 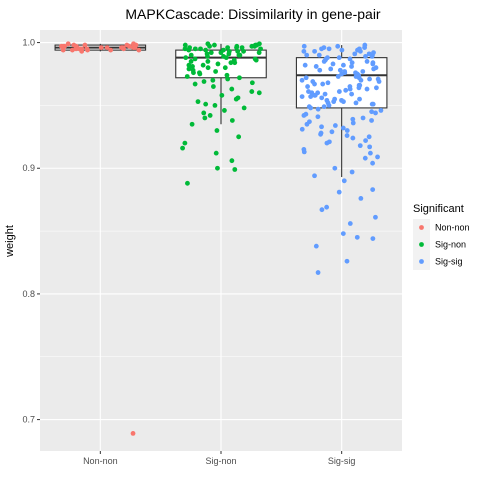 I want to click on x-tick-label: Non-non, so click(x=100, y=461).